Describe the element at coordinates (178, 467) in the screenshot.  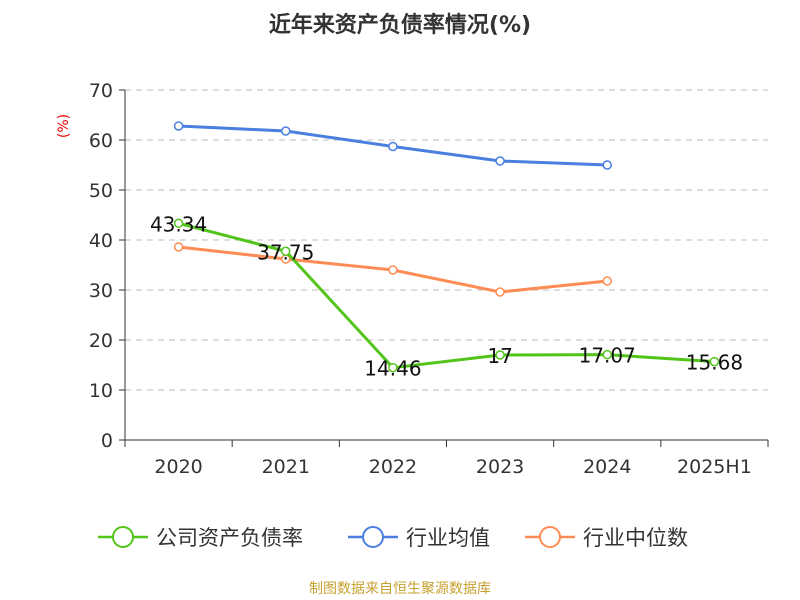
I see `x-tick-label: 2020` at that location.